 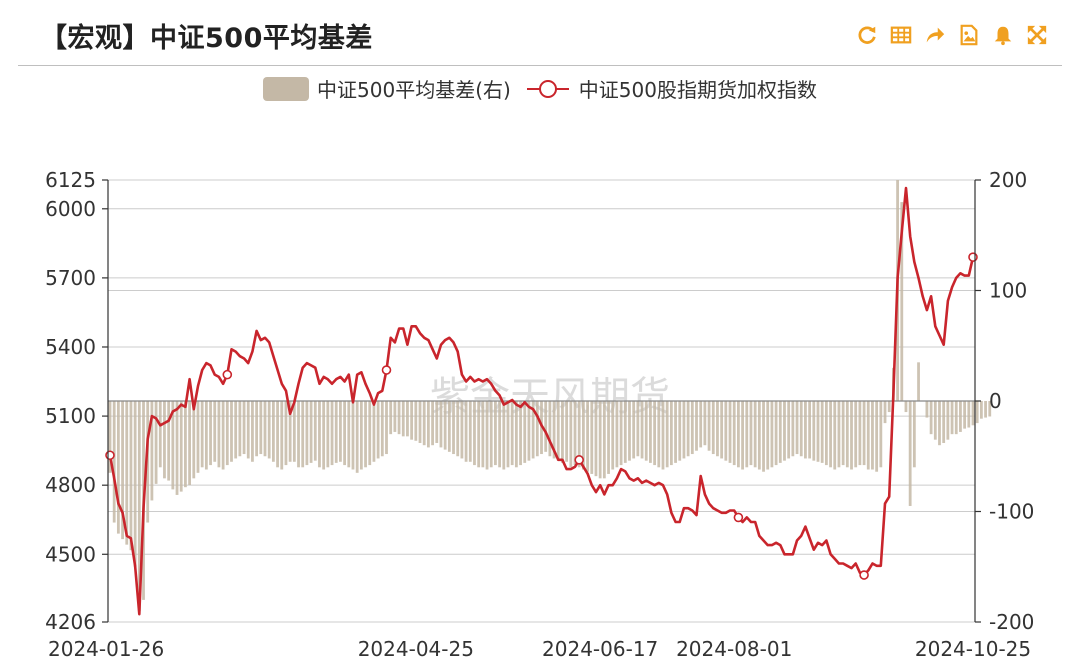 I want to click on chart-title: 【宏观】中证500平均基差, so click(x=206, y=38).